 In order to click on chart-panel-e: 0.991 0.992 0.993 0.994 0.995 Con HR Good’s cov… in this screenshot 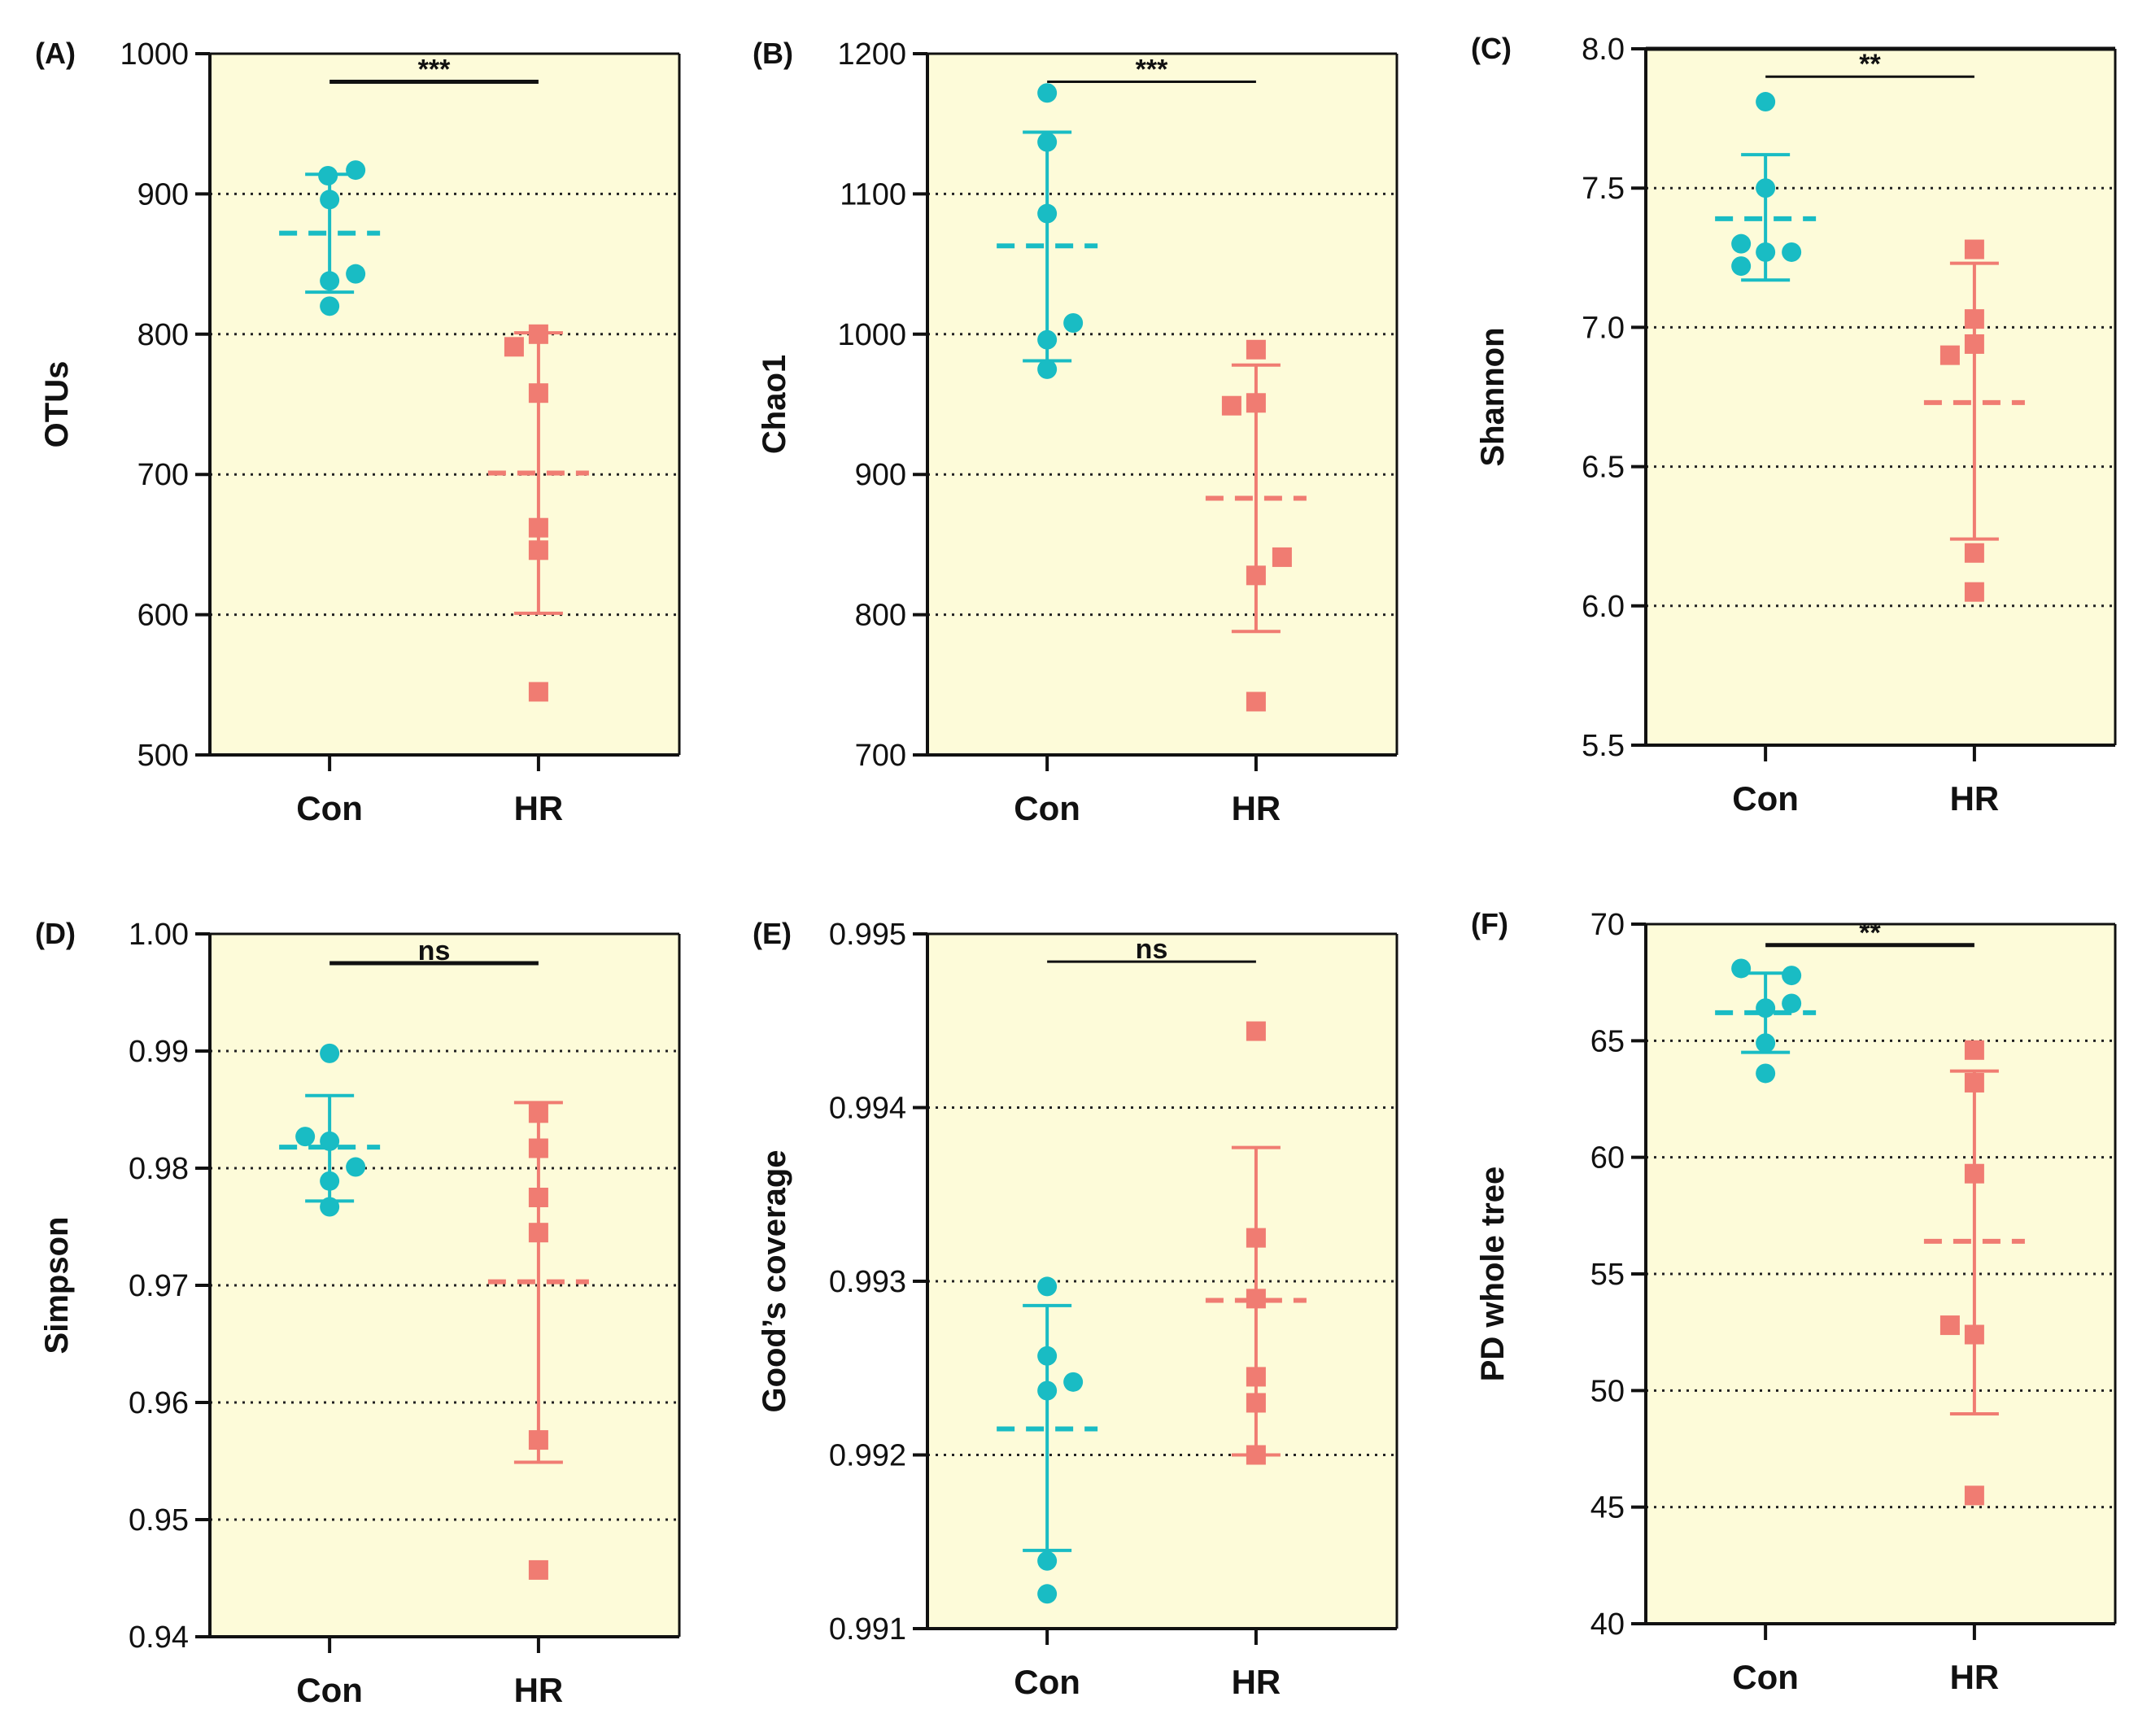, I will do `click(1075, 1309)`.